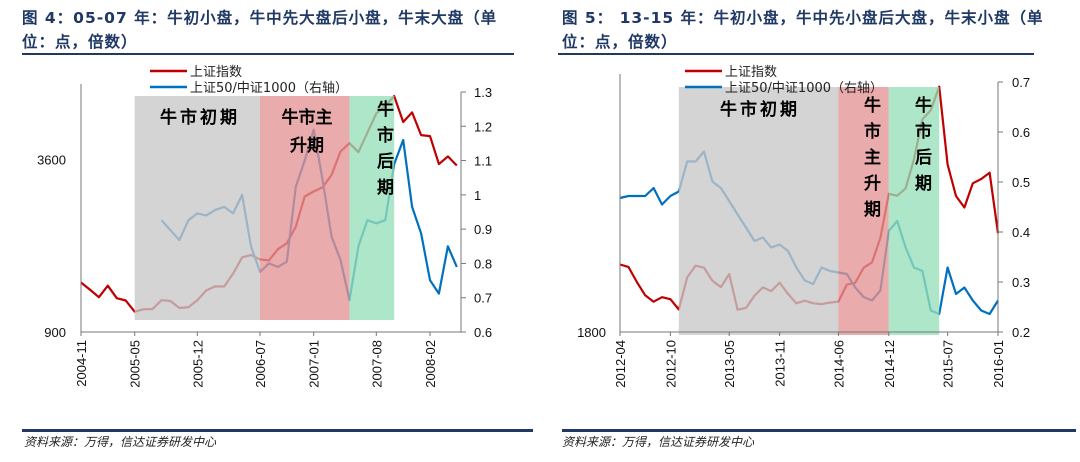  Describe the element at coordinates (819, 430) in the screenshot. I see `footer-rule-right` at that location.